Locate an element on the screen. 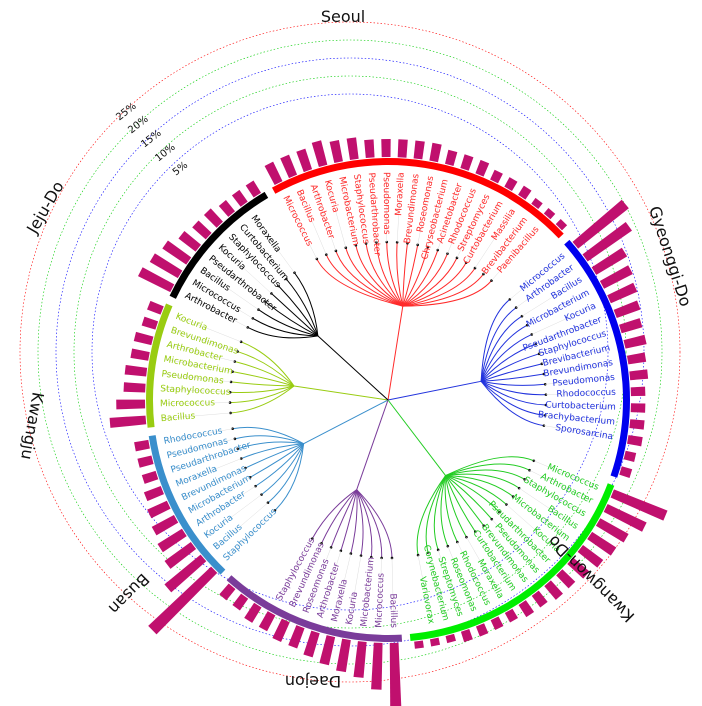 Image resolution: width=702 pixels, height=706 pixels. genus-label-5-1: Micrococcus is located at coordinates (187, 403).